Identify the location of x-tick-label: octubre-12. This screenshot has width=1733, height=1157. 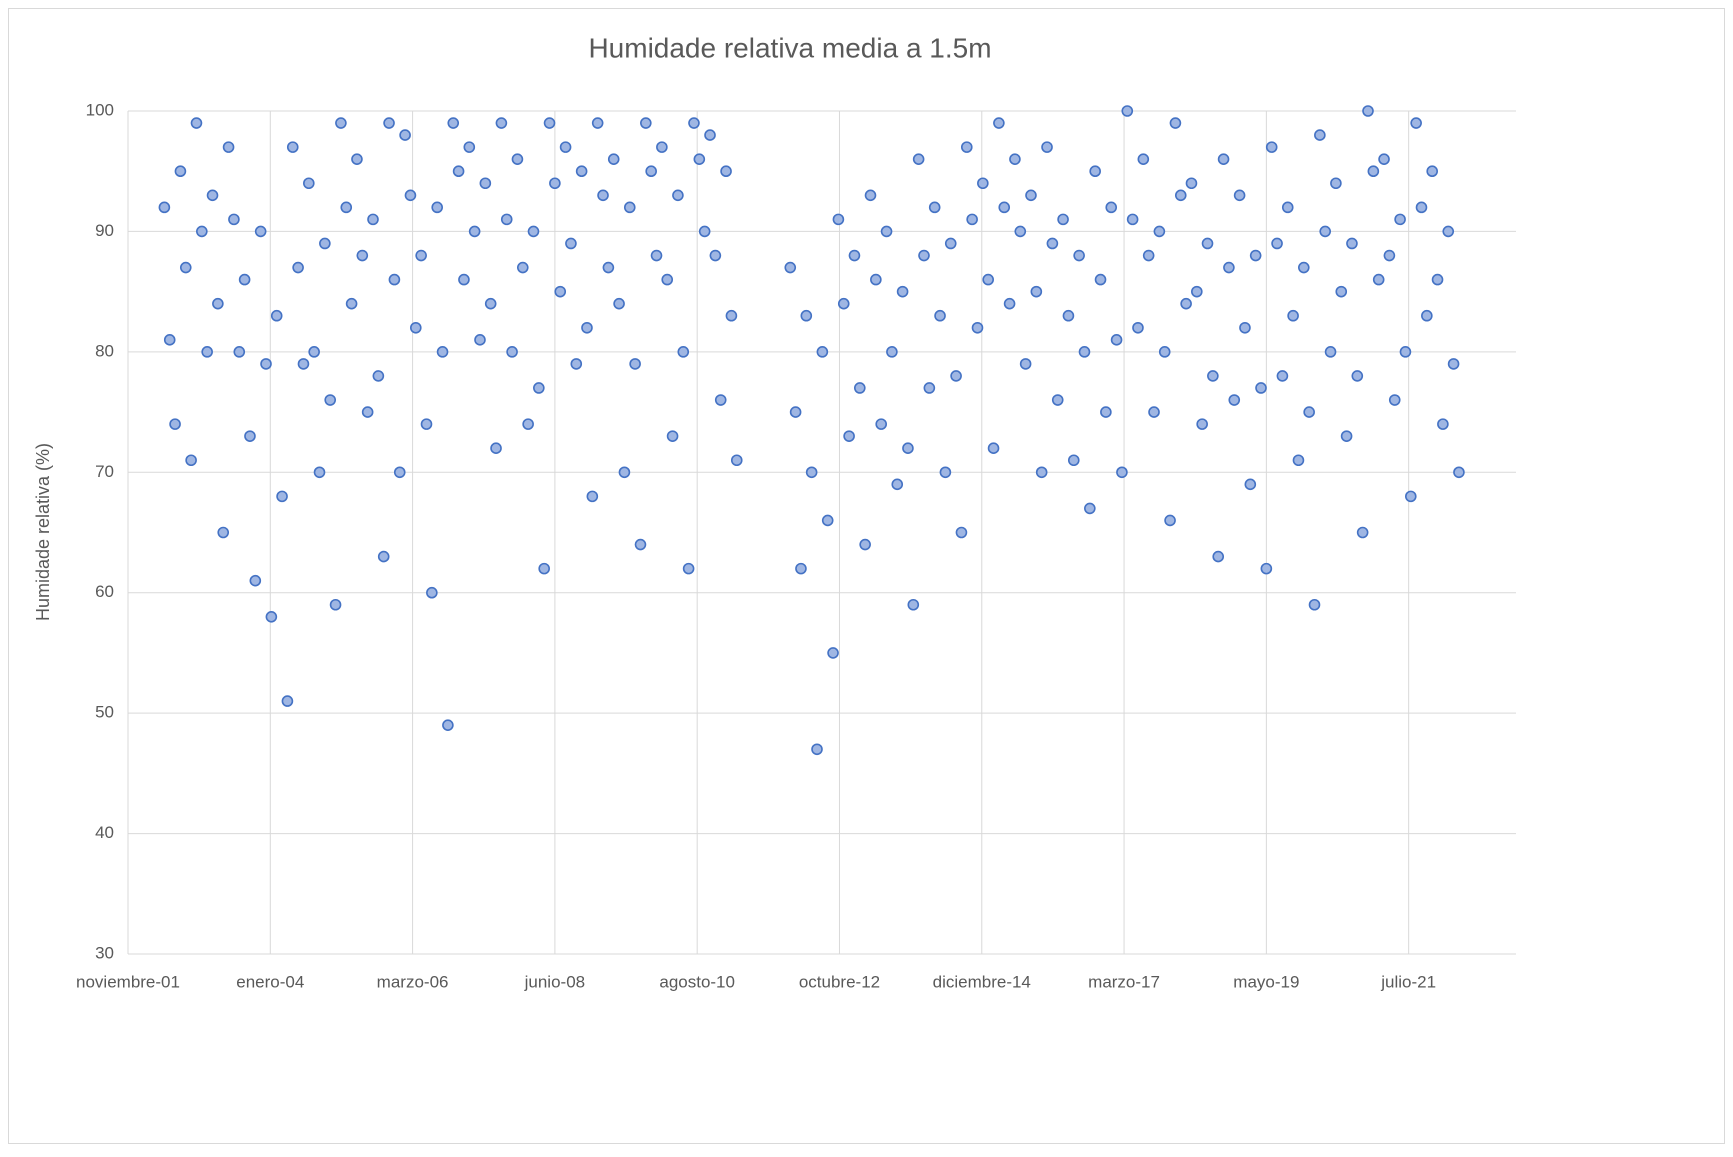
(839, 981).